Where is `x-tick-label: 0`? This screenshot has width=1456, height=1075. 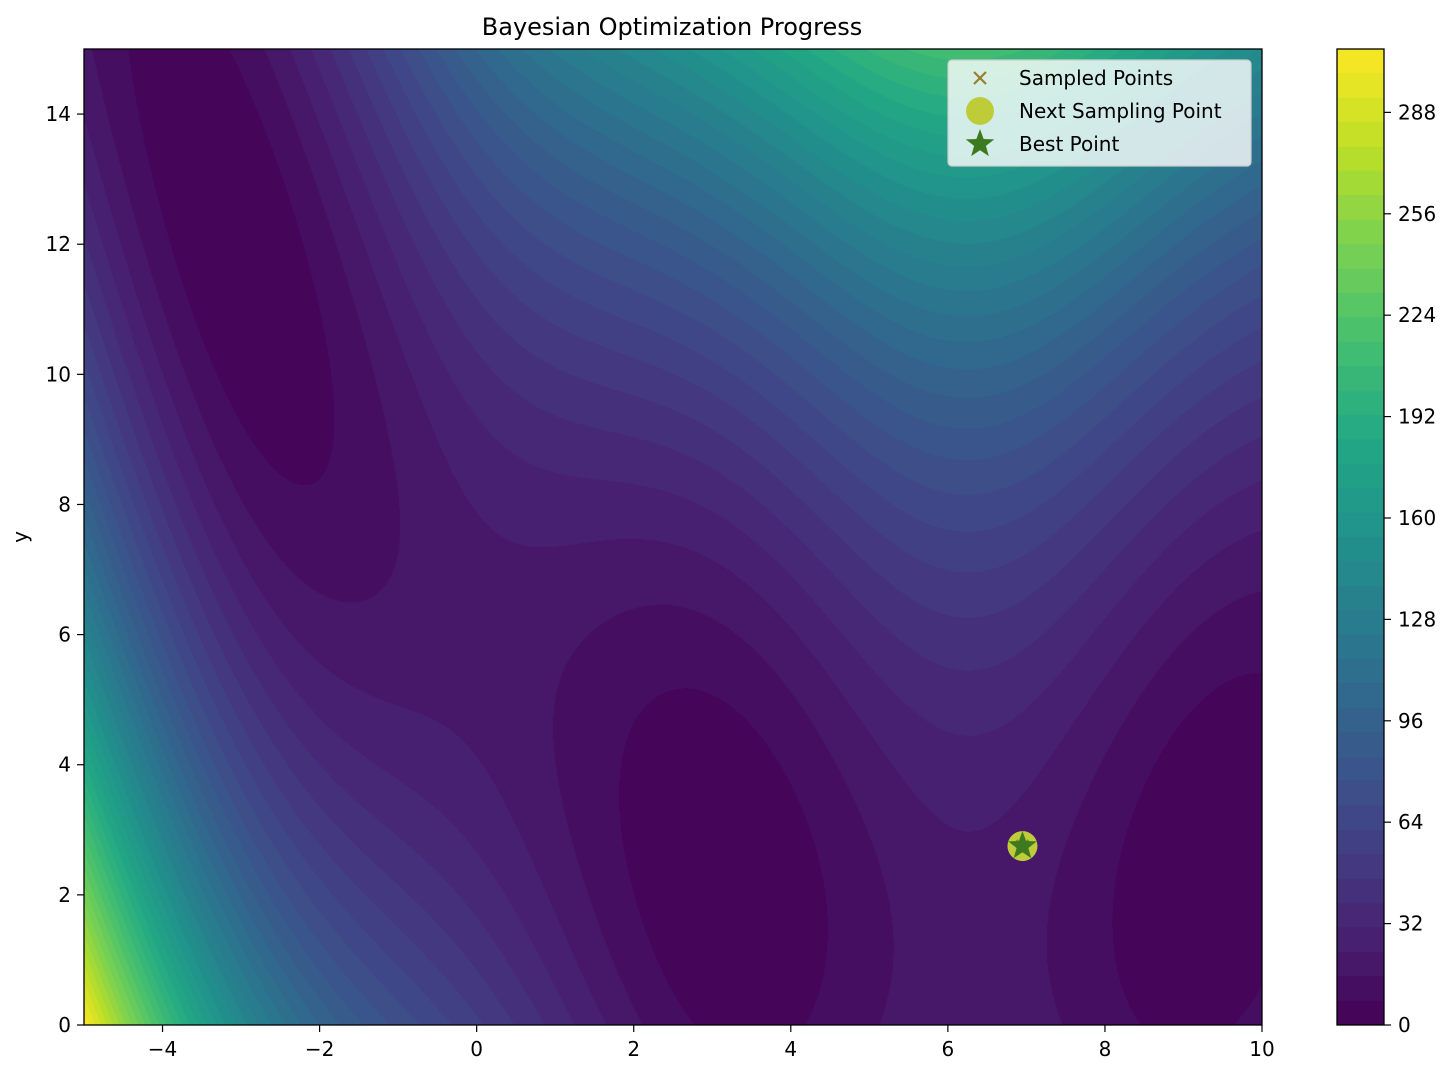
x-tick-label: 0 is located at coordinates (476, 1049).